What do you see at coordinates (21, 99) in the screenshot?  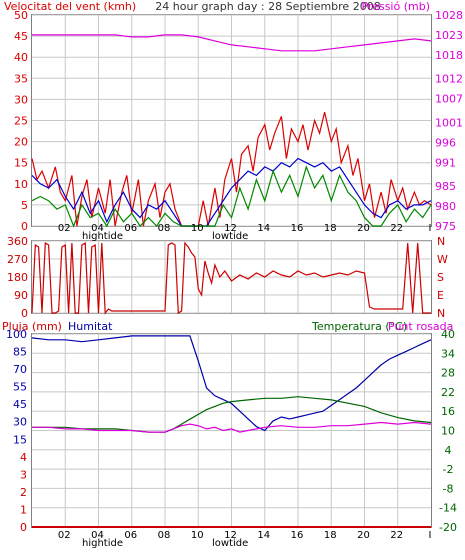 I see `wind-axis-tick-label: 30` at bounding box center [21, 99].